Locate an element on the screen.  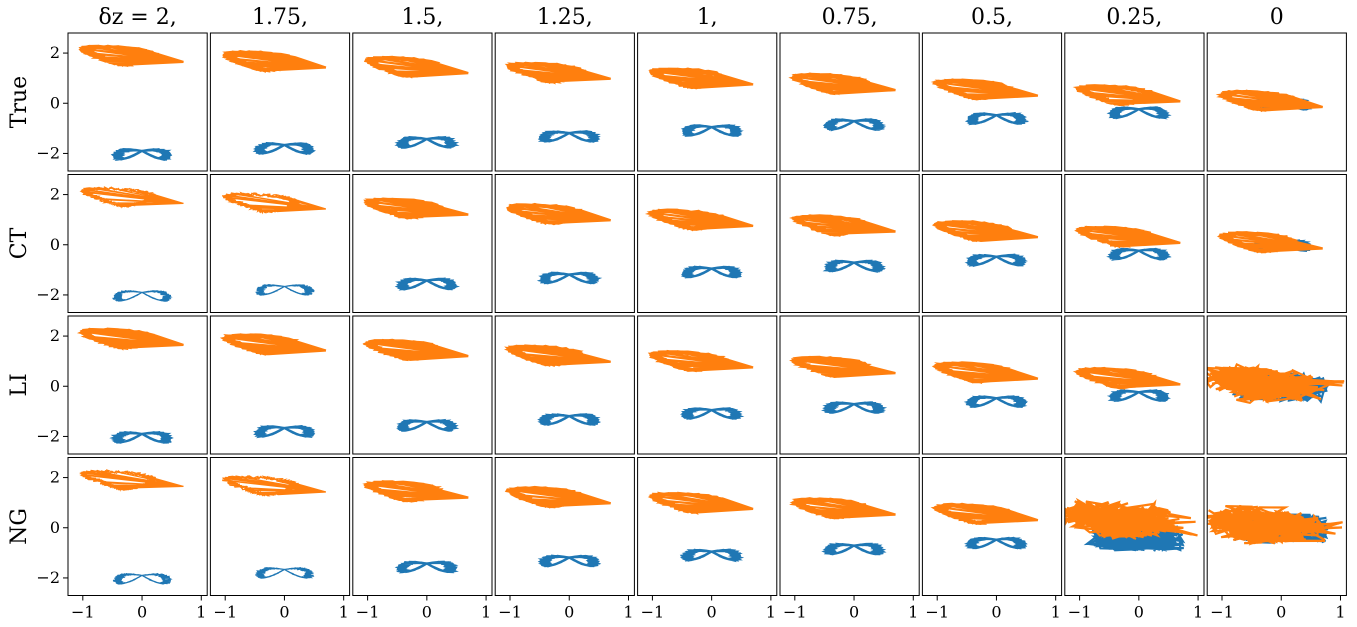
row-label: LI is located at coordinates (19, 384).